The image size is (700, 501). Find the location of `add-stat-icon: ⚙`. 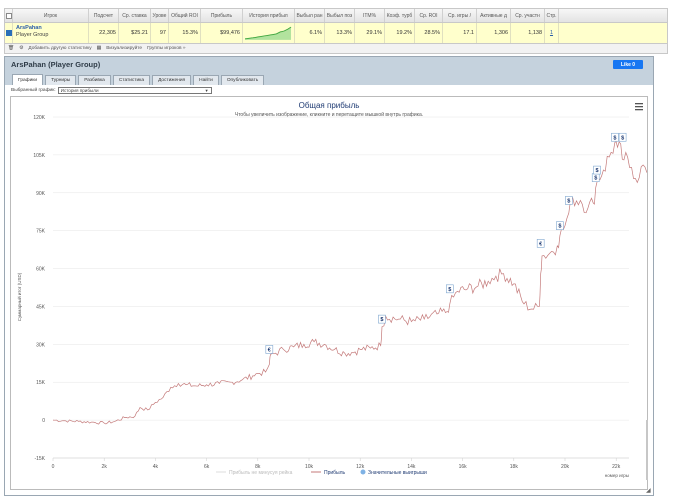

add-stat-icon: ⚙ is located at coordinates (21, 48).